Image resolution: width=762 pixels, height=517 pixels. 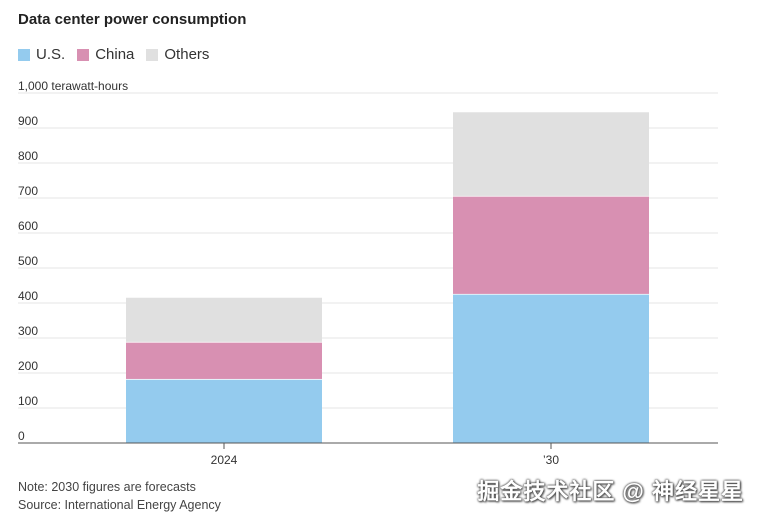 I want to click on legend-swatch-china, so click(x=83, y=54).